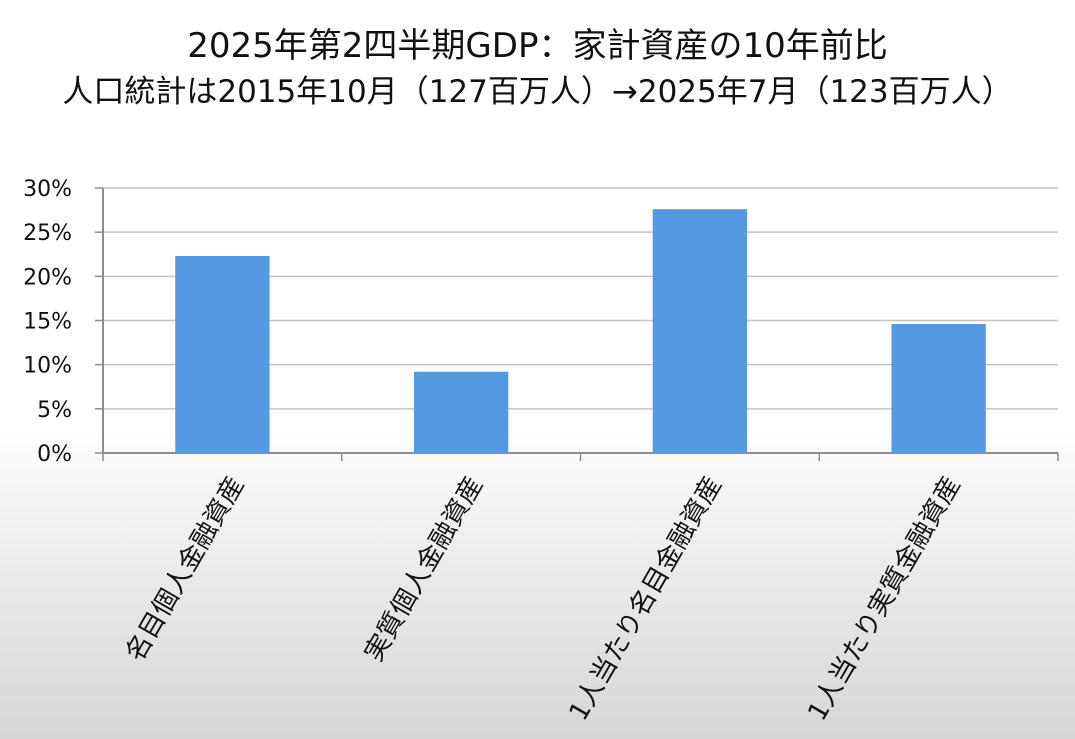 The image size is (1075, 739). Describe the element at coordinates (47, 322) in the screenshot. I see `y-tick-label: 15%` at that location.